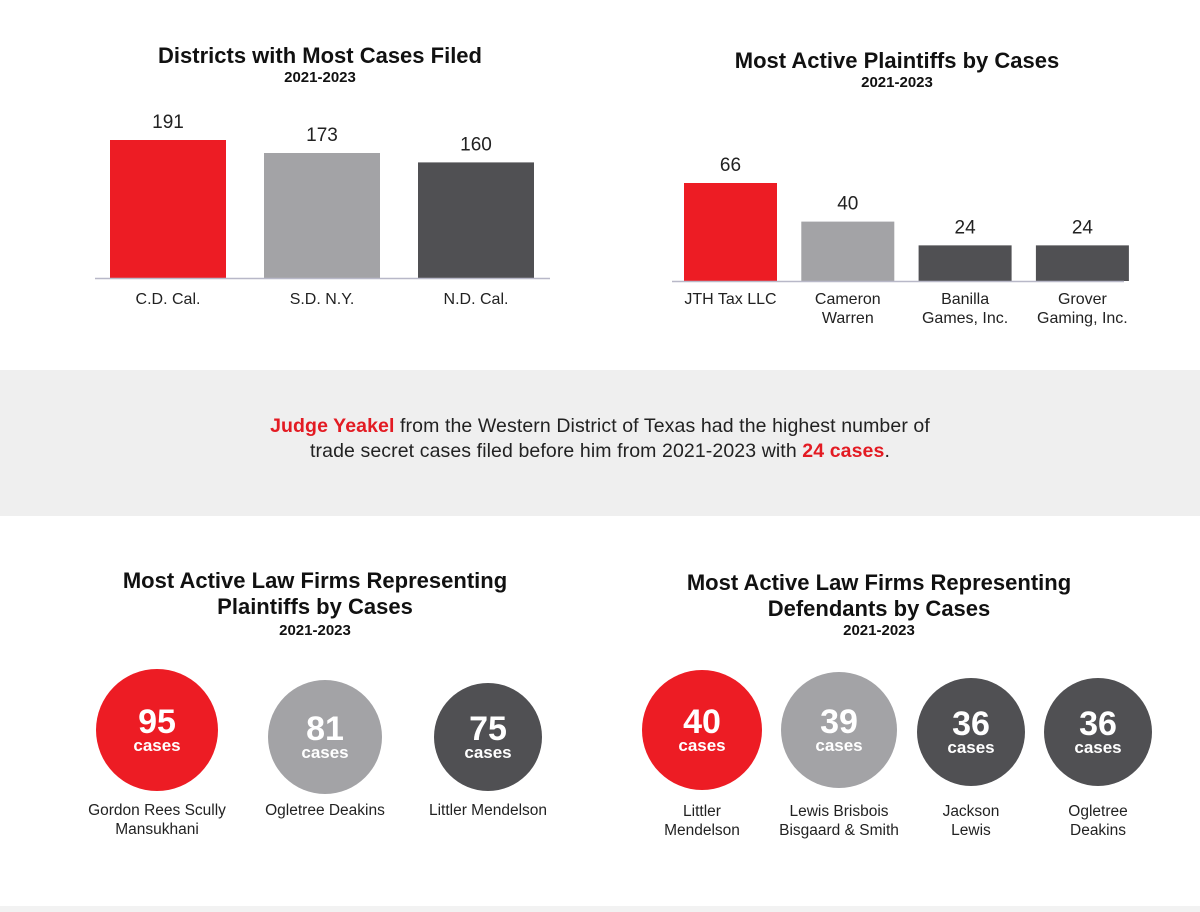 This screenshot has height=912, width=1200. What do you see at coordinates (157, 722) in the screenshot?
I see `plaintiff-firm-bubble-value: 95` at bounding box center [157, 722].